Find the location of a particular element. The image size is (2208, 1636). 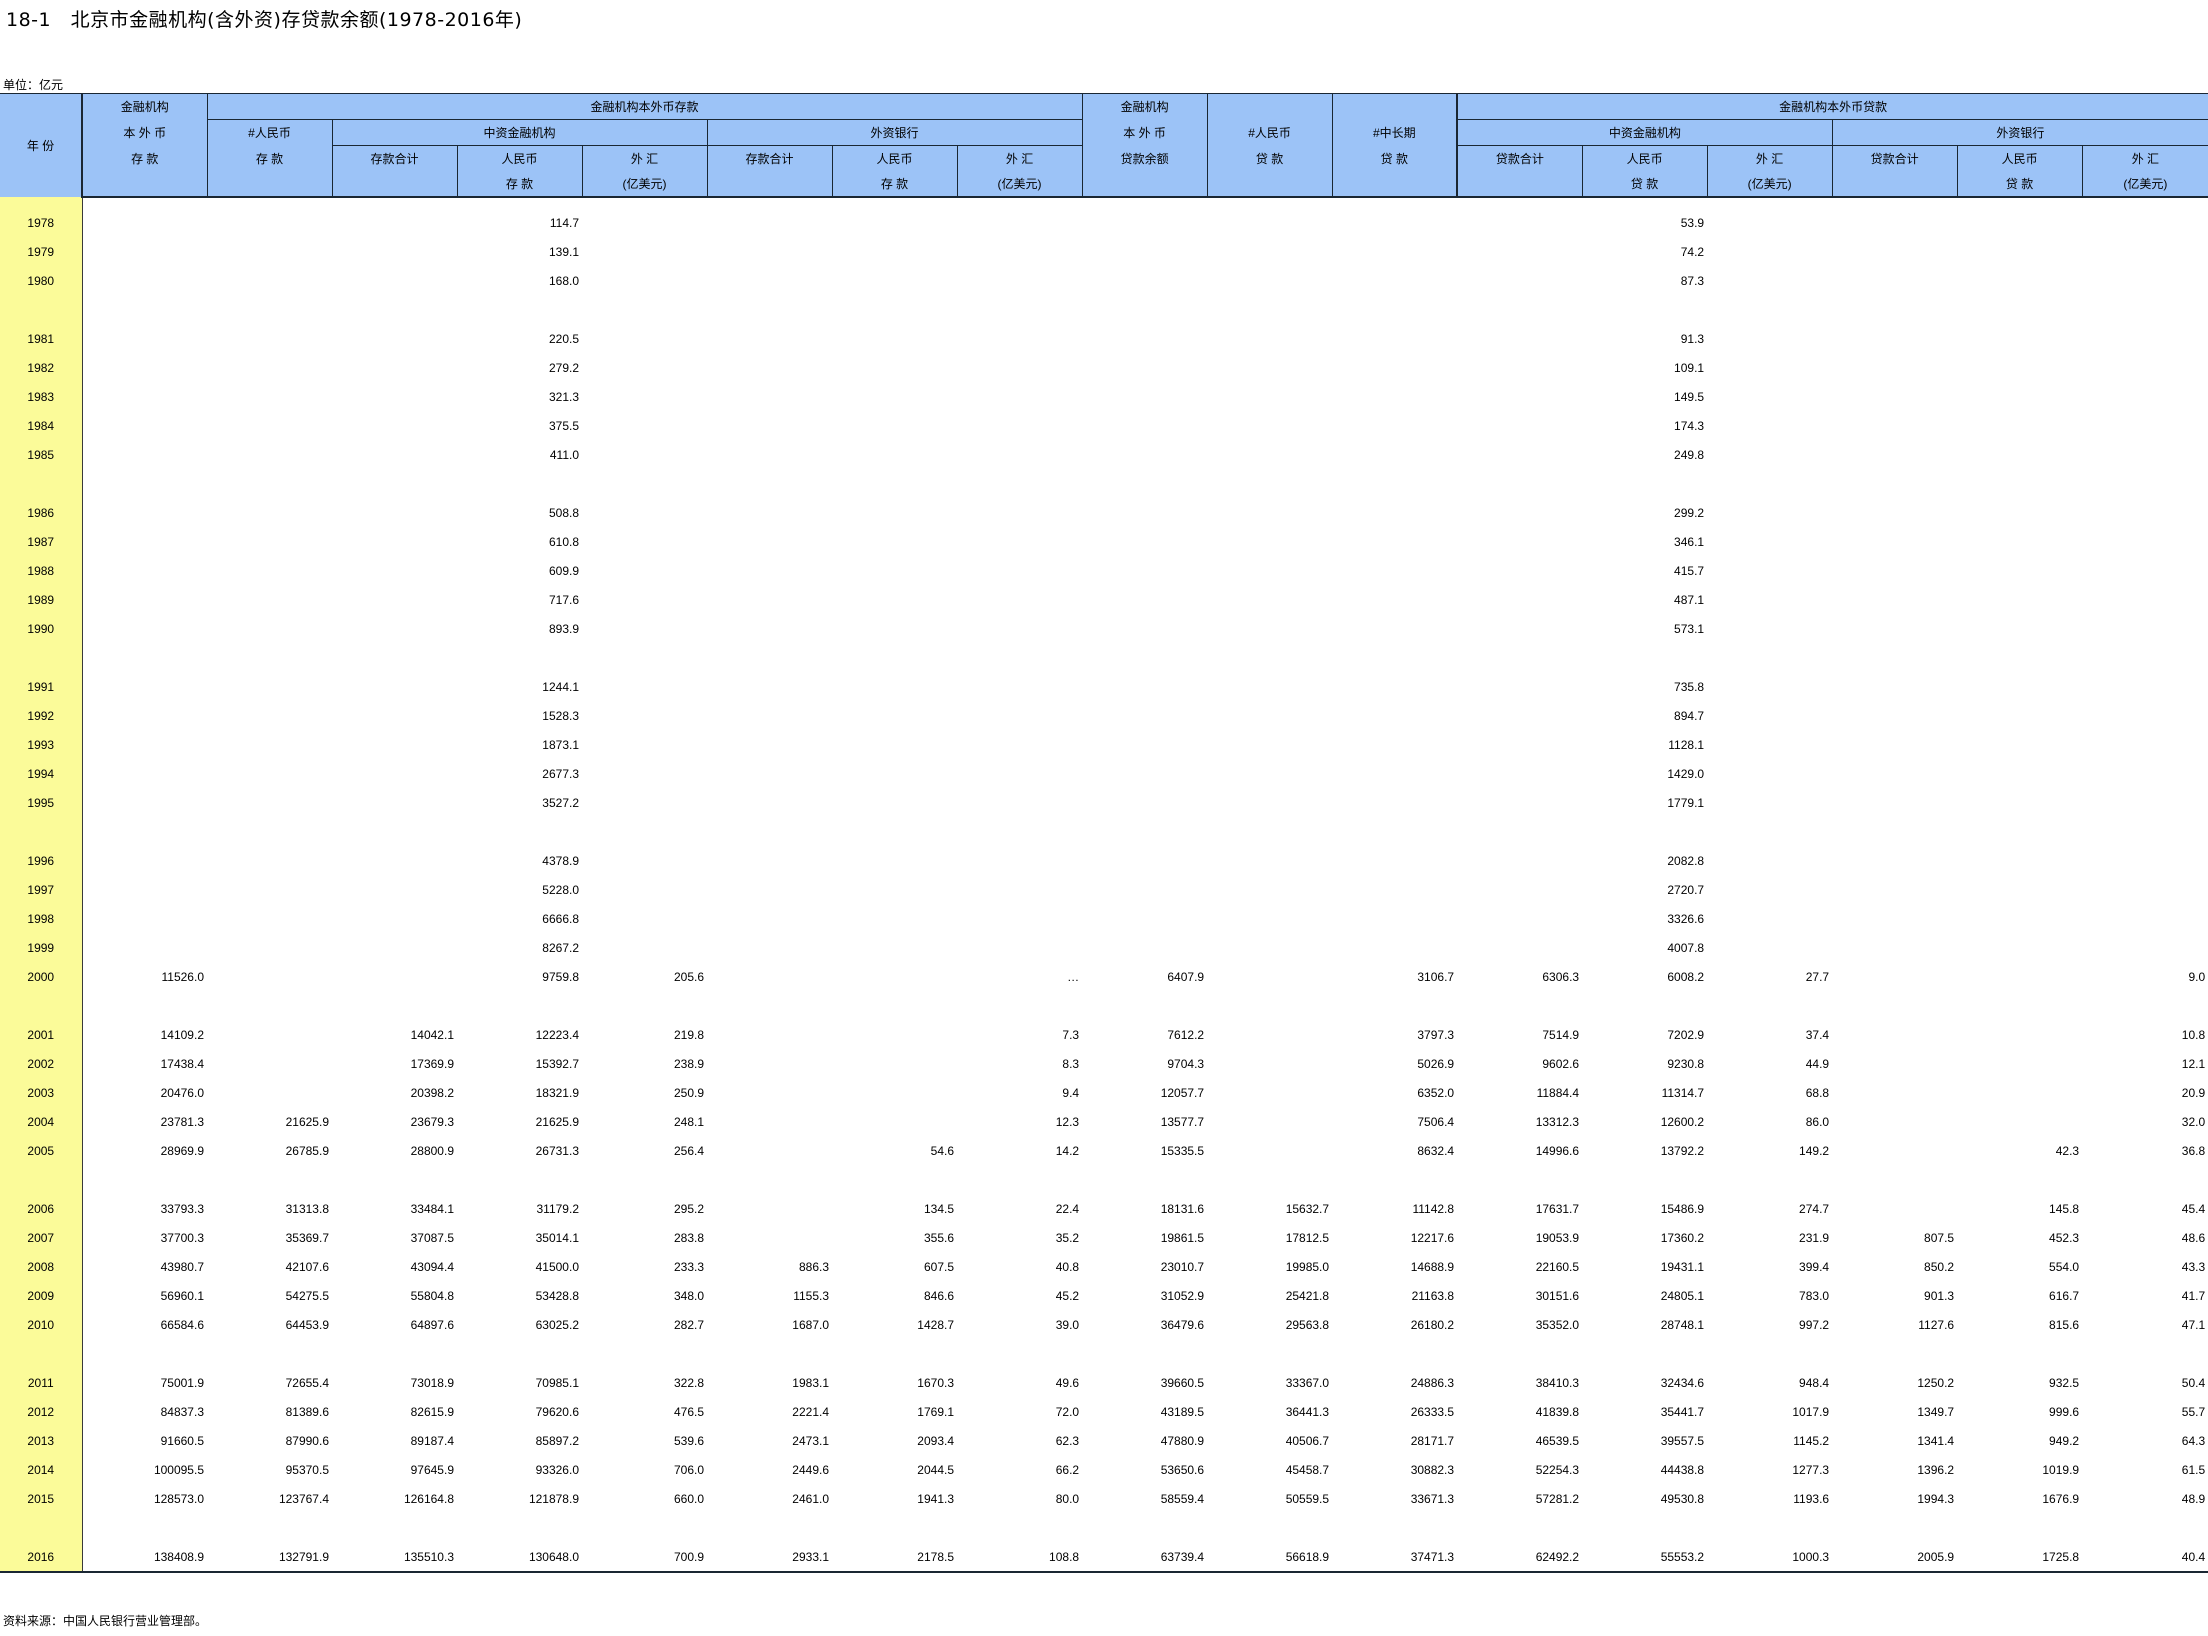

value-cell: 40.8 is located at coordinates (1067, 1266).